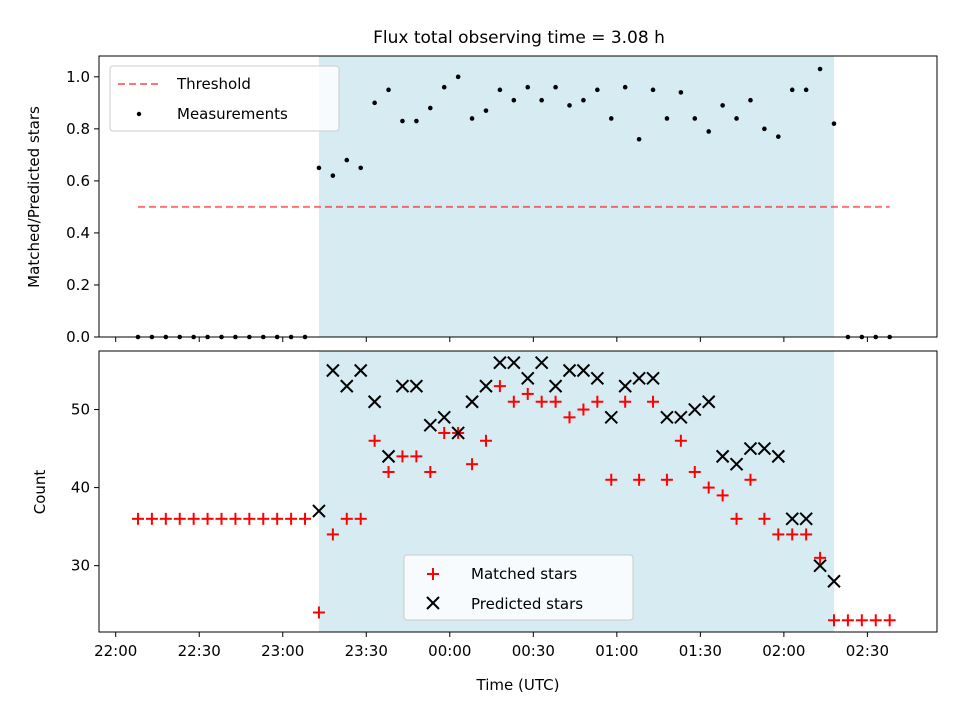 The height and width of the screenshot is (724, 960). I want to click on legend-threshold-label: Threshold, so click(213, 84).